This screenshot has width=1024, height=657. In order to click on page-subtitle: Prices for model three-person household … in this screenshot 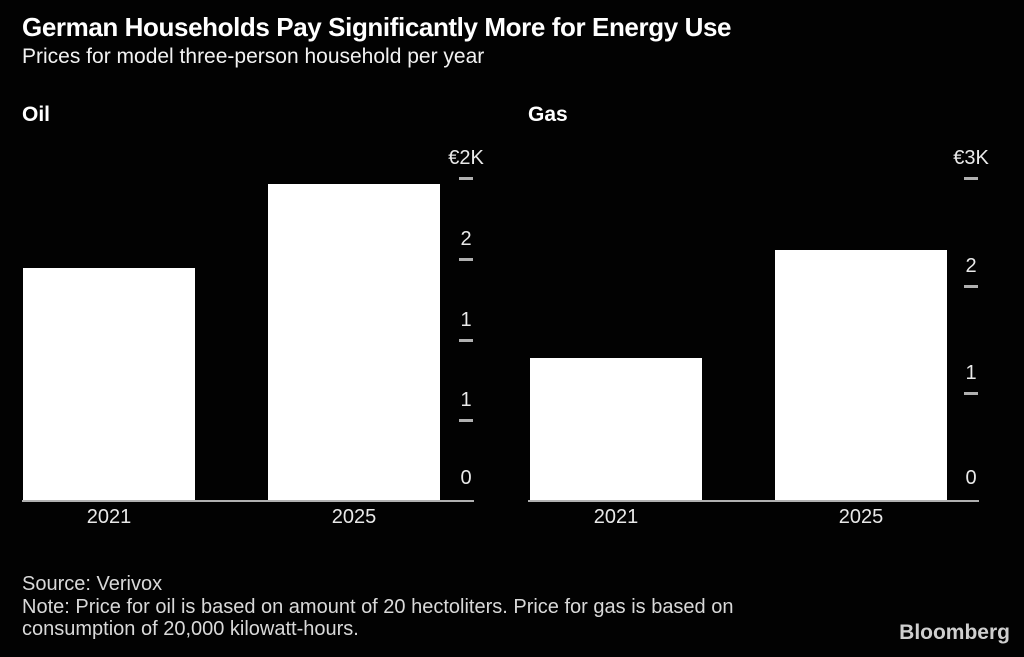, I will do `click(253, 56)`.